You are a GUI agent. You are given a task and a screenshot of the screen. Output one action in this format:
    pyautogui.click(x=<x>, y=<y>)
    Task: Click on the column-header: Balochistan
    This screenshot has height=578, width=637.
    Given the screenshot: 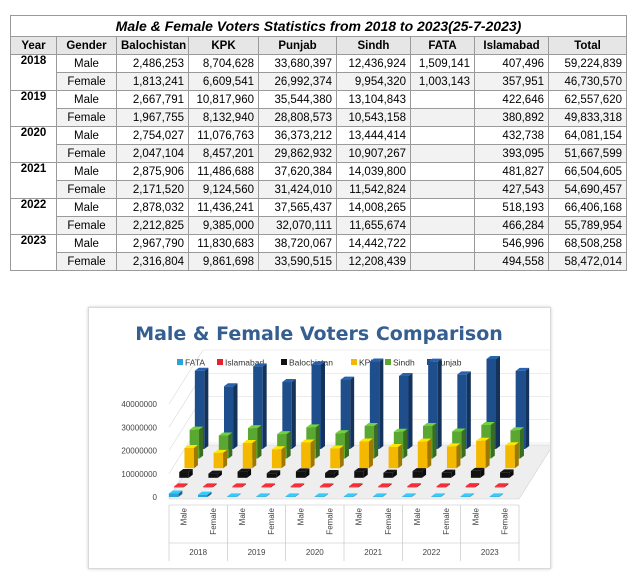 What is the action you would take?
    pyautogui.click(x=152, y=45)
    